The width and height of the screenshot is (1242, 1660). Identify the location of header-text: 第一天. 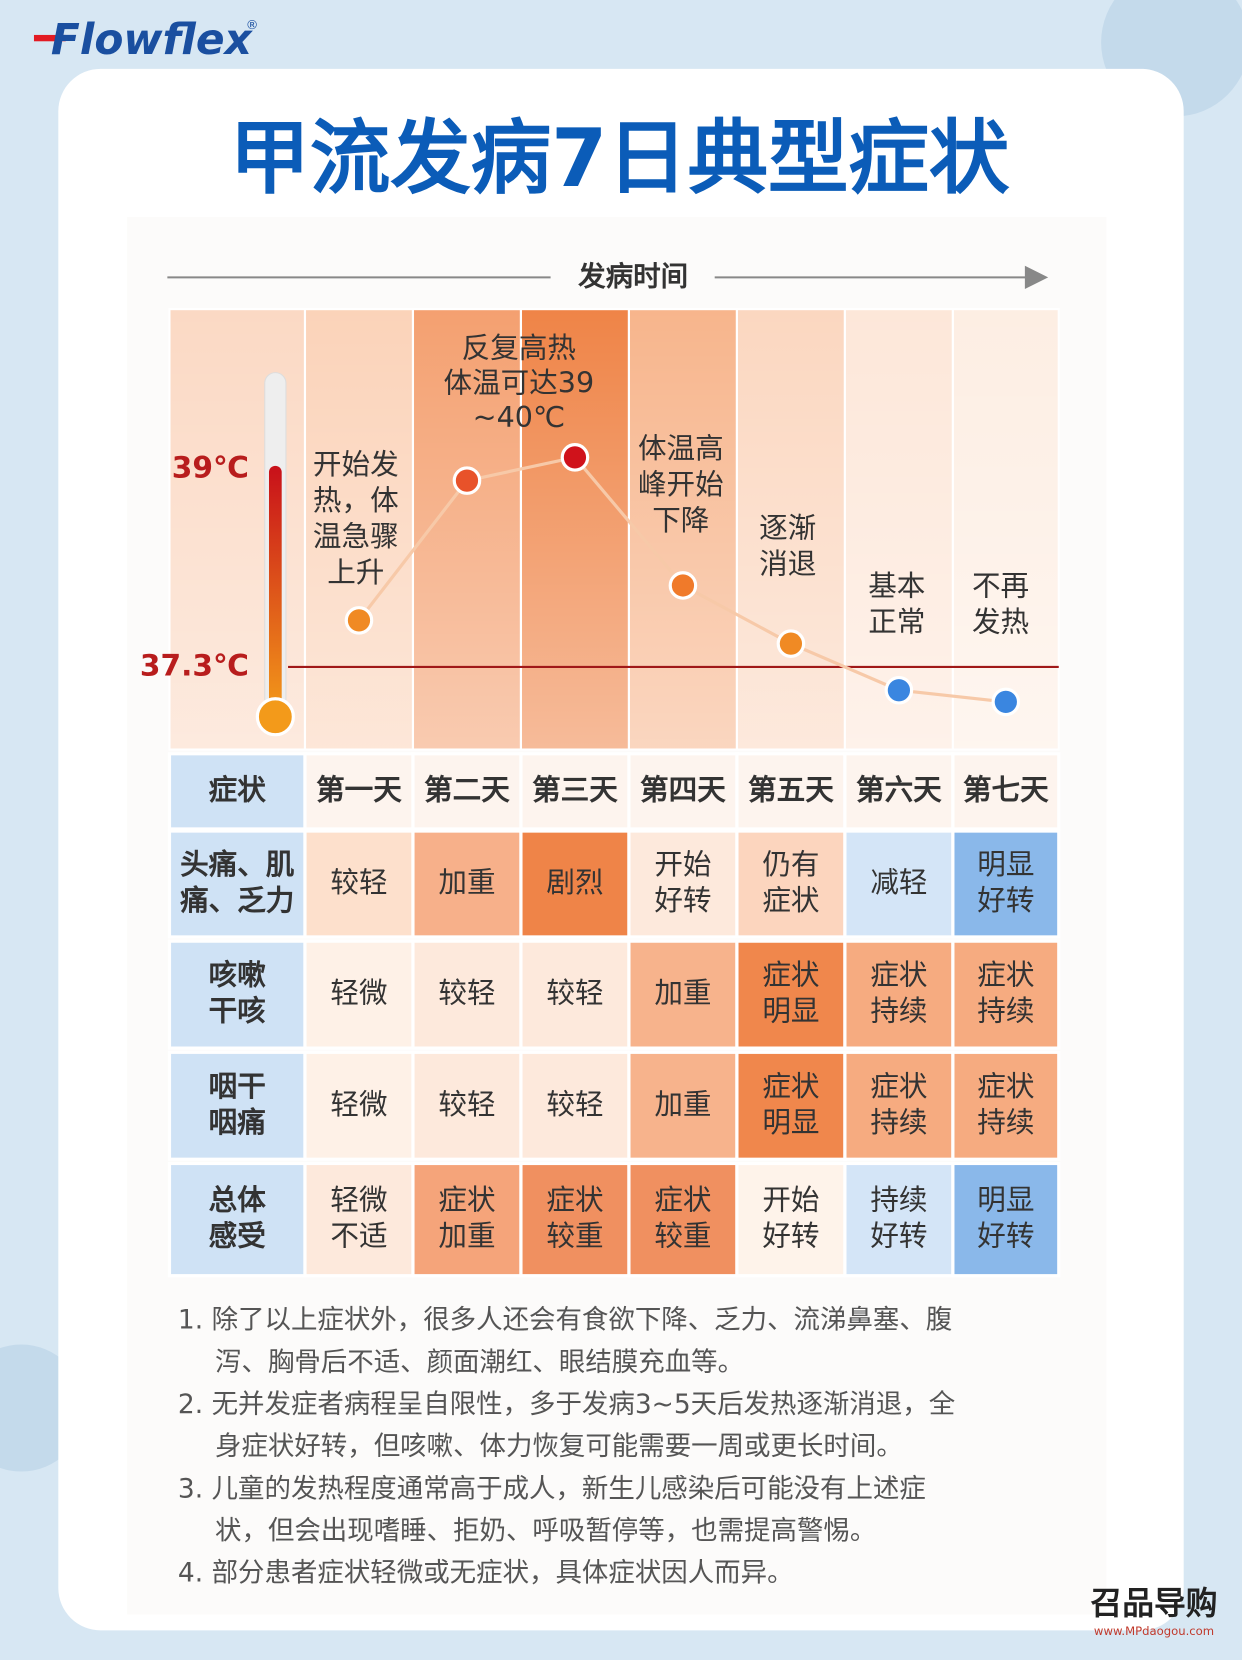
(359, 789).